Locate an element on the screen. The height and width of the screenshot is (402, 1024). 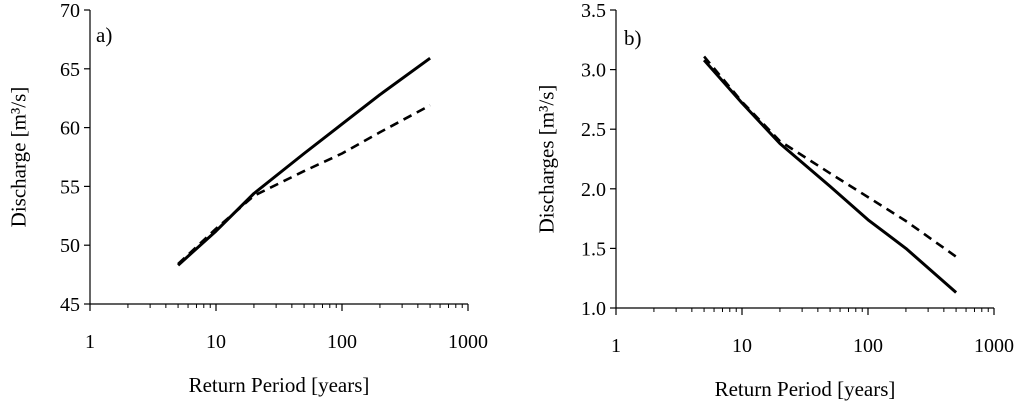
y-axis-title: Discharges [m³/s] is located at coordinates (546, 159).